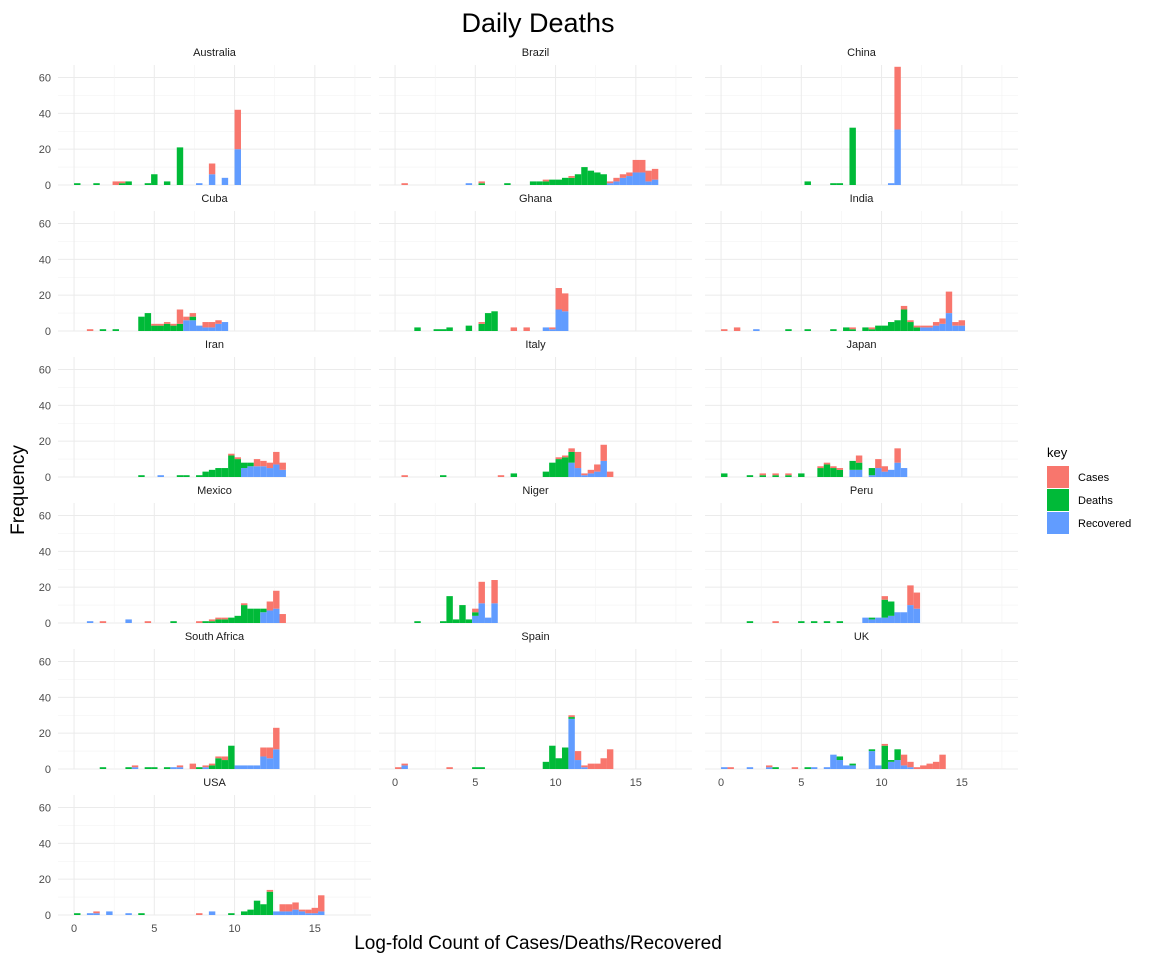  Describe the element at coordinates (215, 637) in the screenshot. I see `panel-title: South Africa` at that location.